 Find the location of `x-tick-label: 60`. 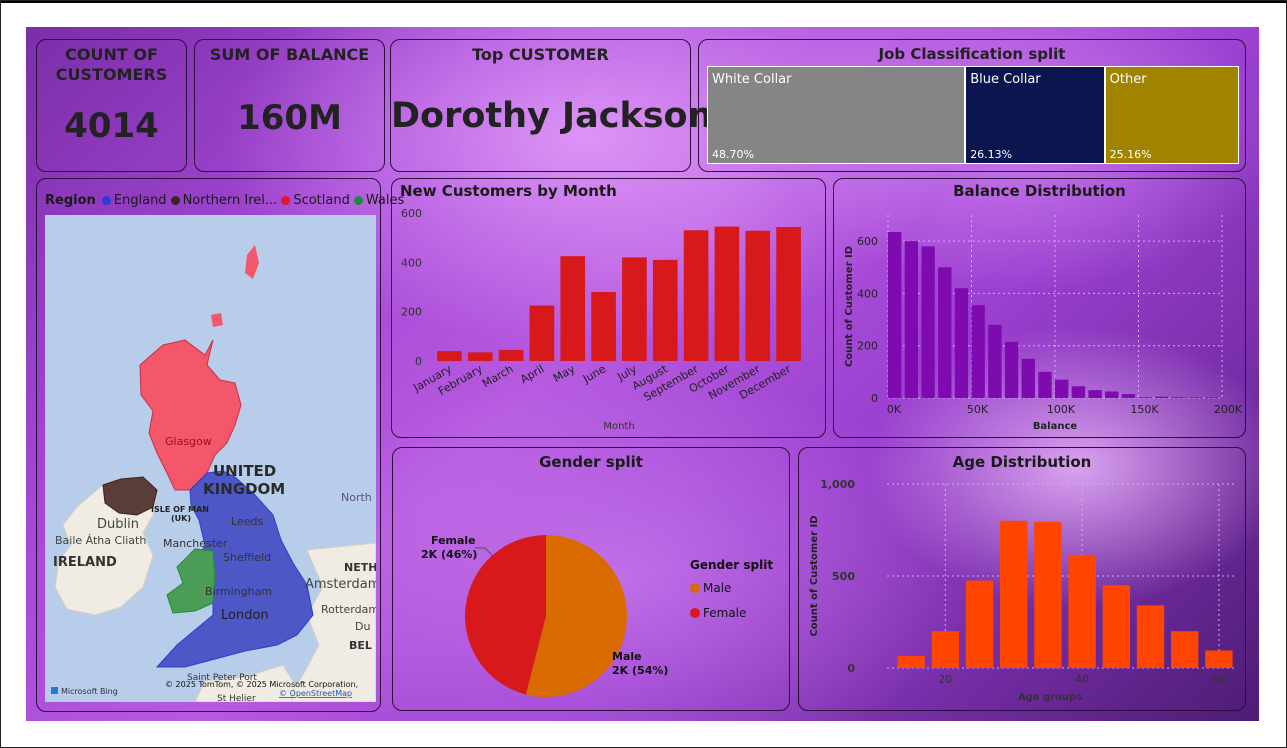

x-tick-label: 60 is located at coordinates (1219, 679).